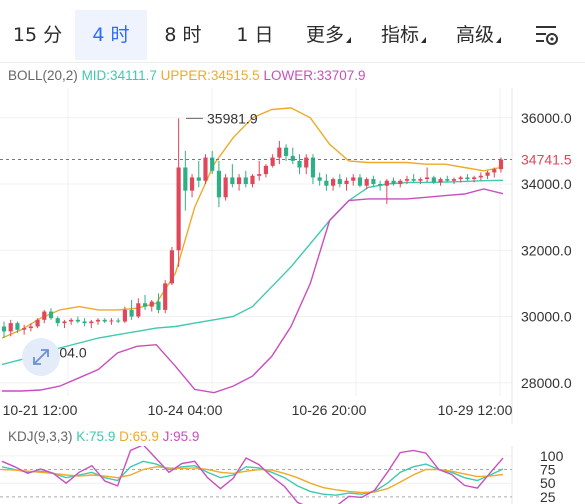 The width and height of the screenshot is (585, 504). What do you see at coordinates (475, 410) in the screenshot?
I see `x-tick-label: 10-29 12:00` at bounding box center [475, 410].